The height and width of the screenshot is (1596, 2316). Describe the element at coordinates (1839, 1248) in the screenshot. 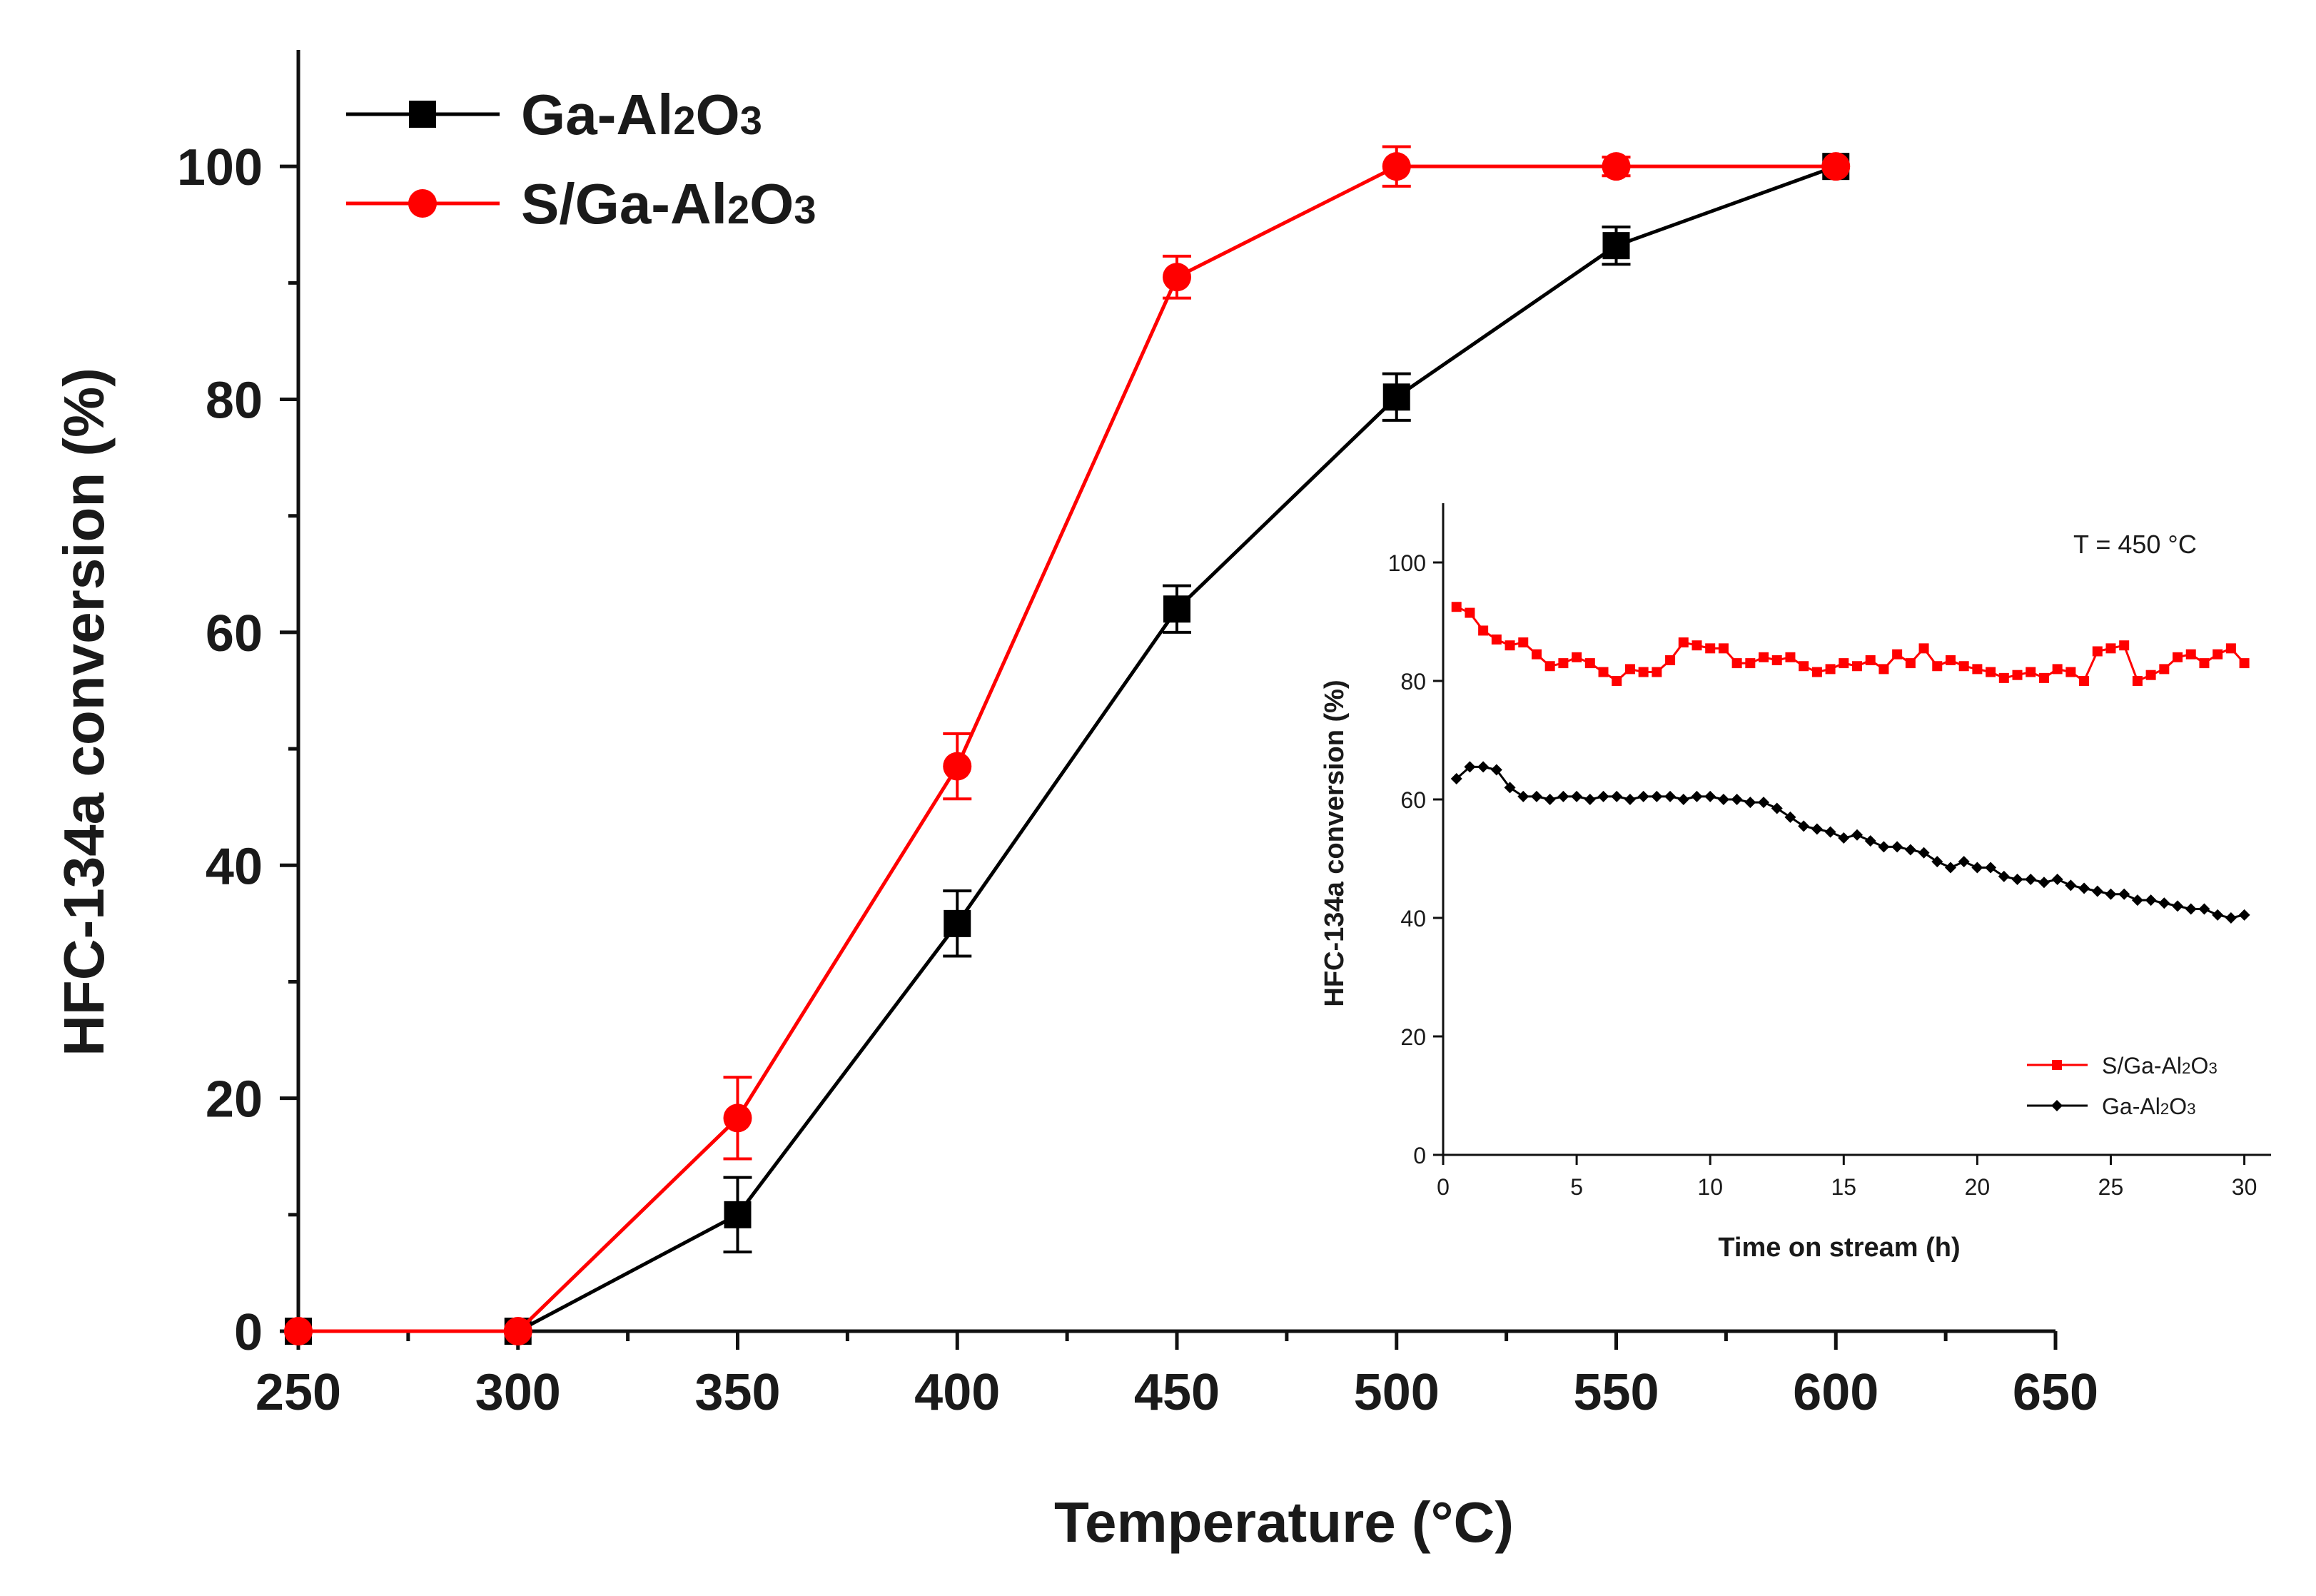

I see `inset-x-axis-title: Time on stream (h)` at that location.